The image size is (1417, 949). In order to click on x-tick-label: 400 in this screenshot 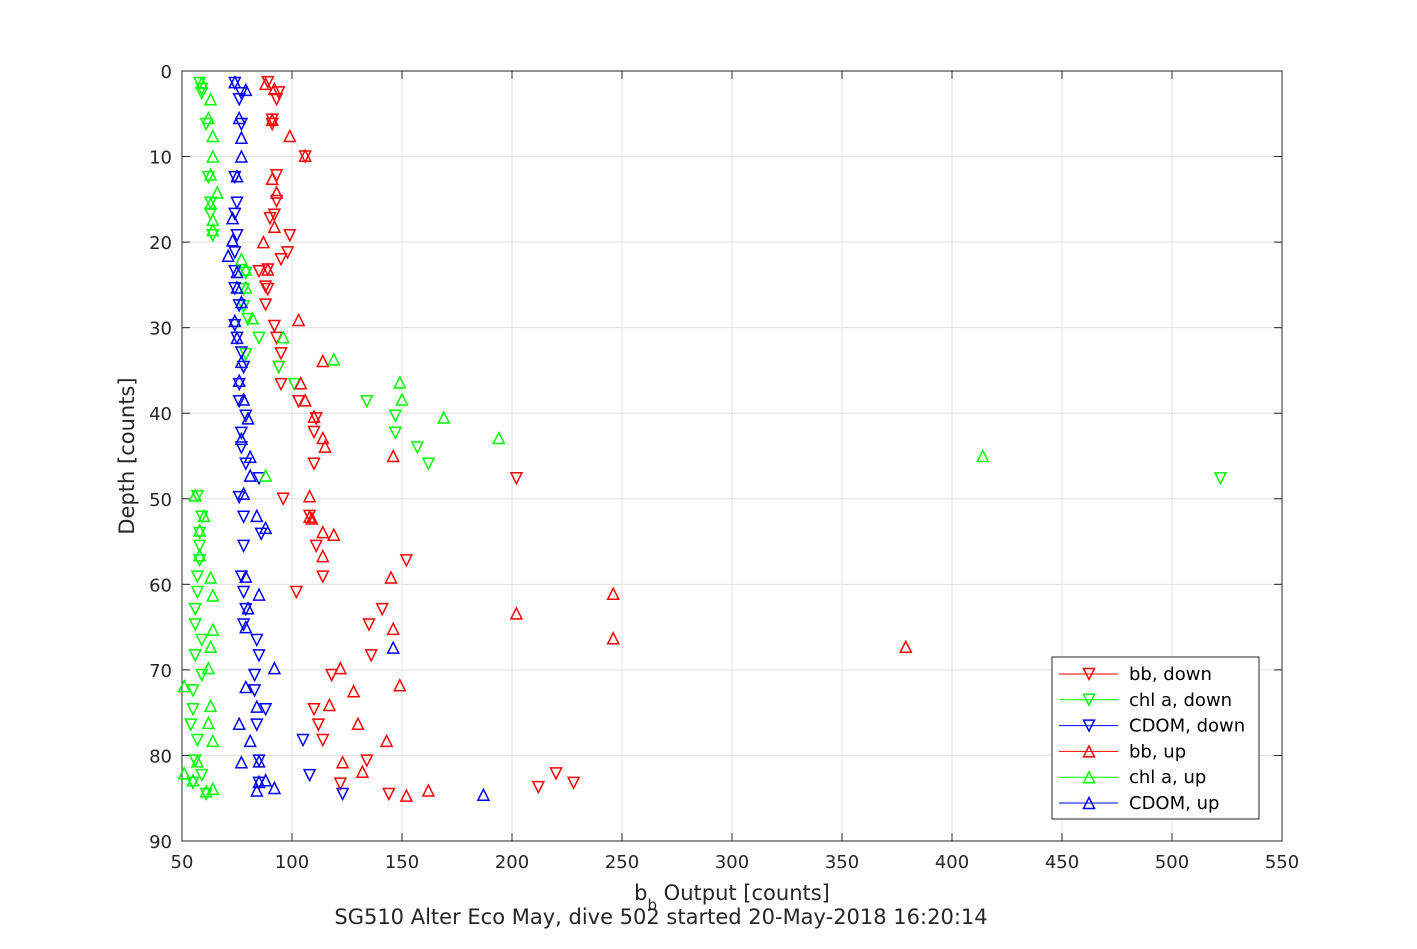, I will do `click(952, 862)`.